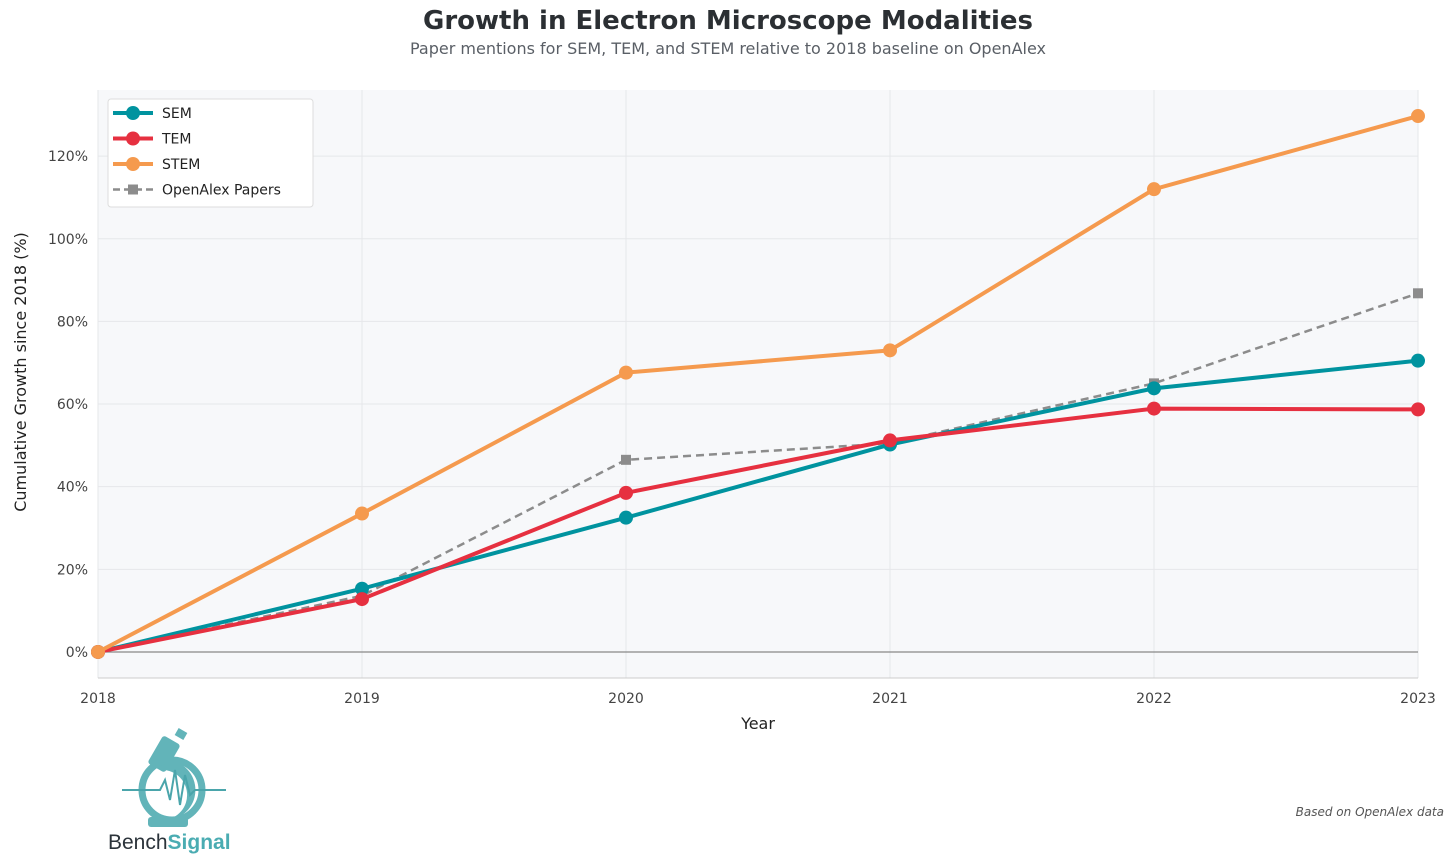 The height and width of the screenshot is (861, 1456). What do you see at coordinates (362, 699) in the screenshot?
I see `x-tick-label: 2019` at bounding box center [362, 699].